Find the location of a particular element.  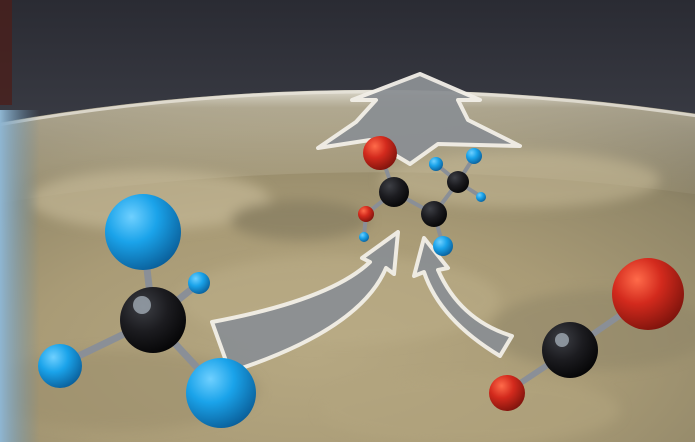

horizon-line is located at coordinates (347, 108).